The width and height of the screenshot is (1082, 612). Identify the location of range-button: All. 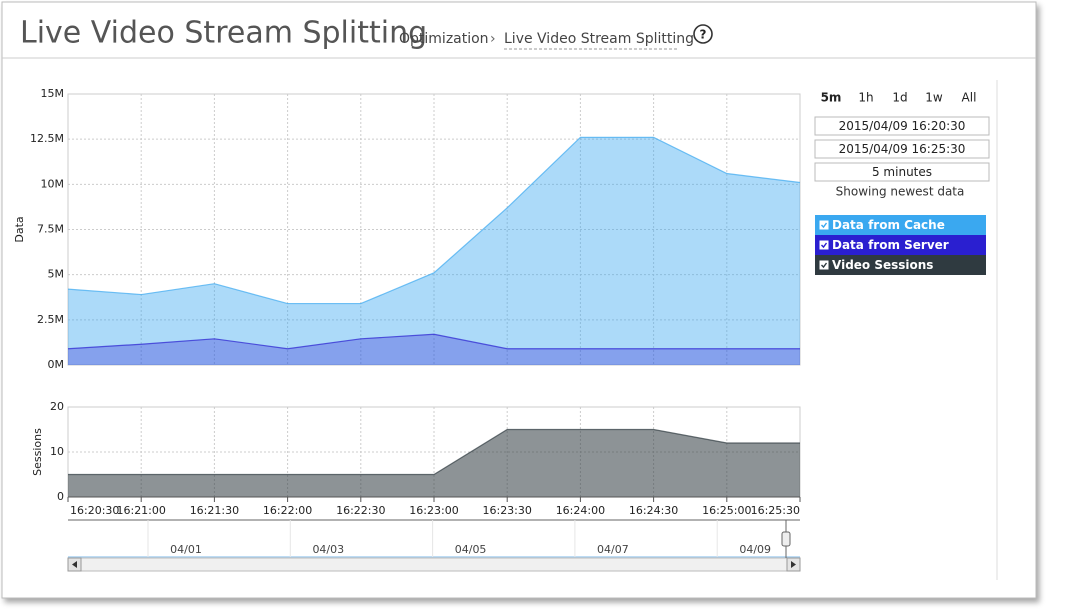
(969, 98).